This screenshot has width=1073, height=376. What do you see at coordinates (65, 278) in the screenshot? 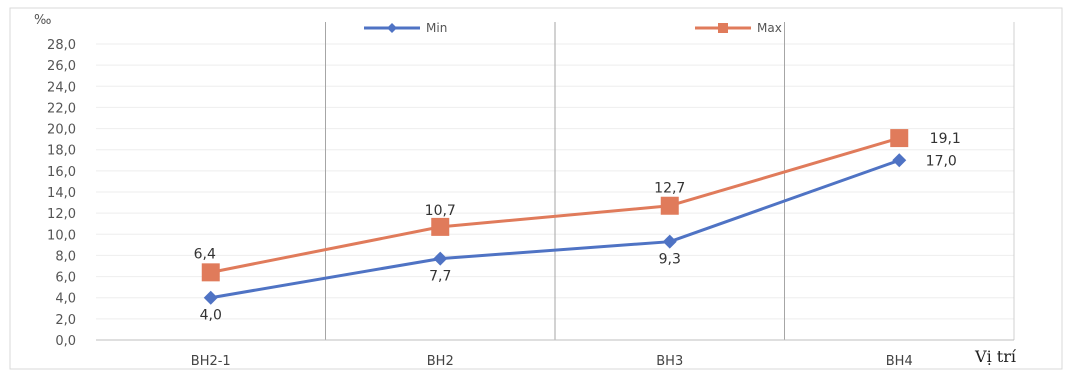
I see `y-tick-label: 6,0` at bounding box center [65, 278].